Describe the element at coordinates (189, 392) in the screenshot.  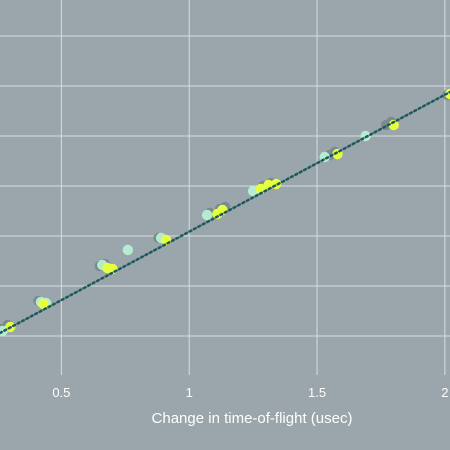
I see `x-tick-label-1: 1` at that location.